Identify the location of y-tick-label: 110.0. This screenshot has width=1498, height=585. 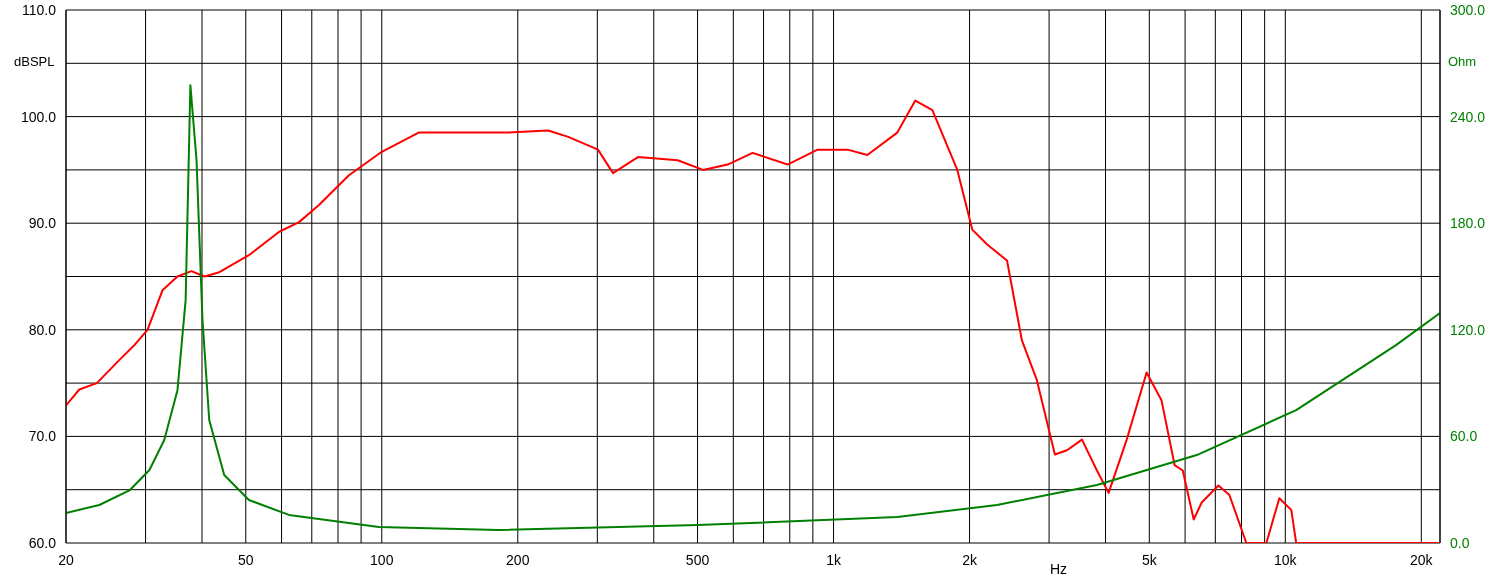
(39, 9).